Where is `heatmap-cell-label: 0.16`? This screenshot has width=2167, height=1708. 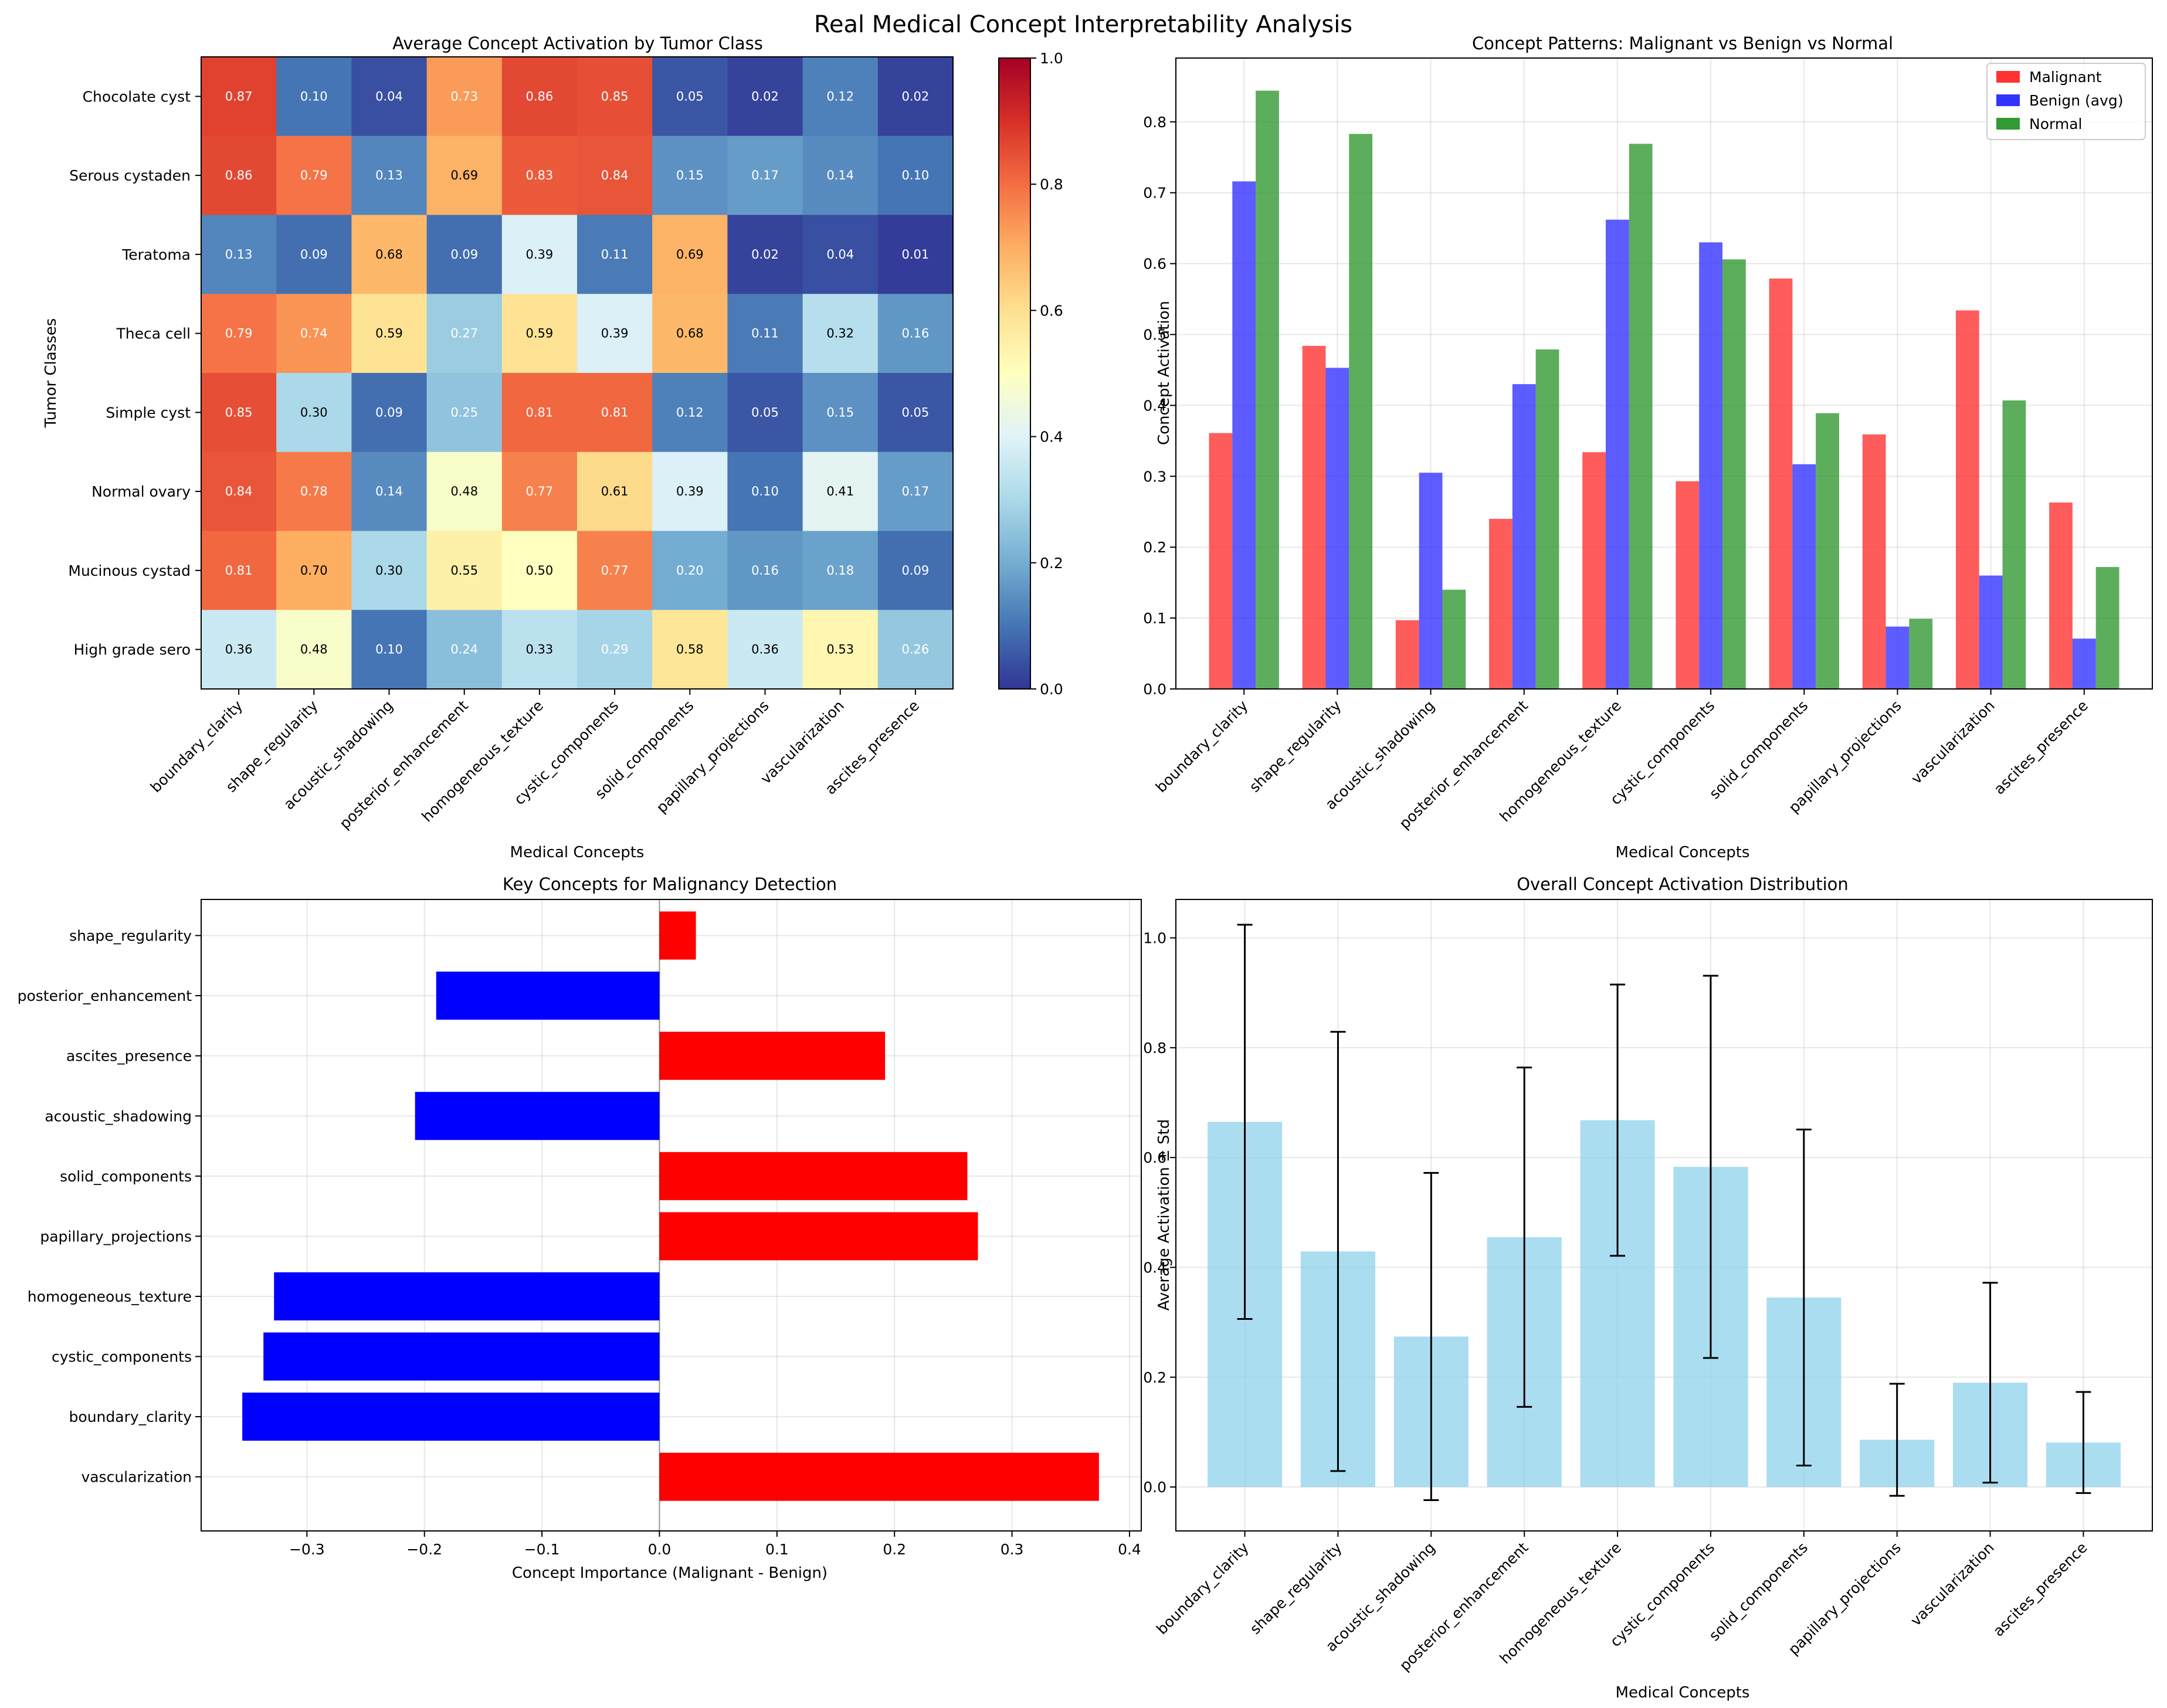 heatmap-cell-label: 0.16 is located at coordinates (916, 334).